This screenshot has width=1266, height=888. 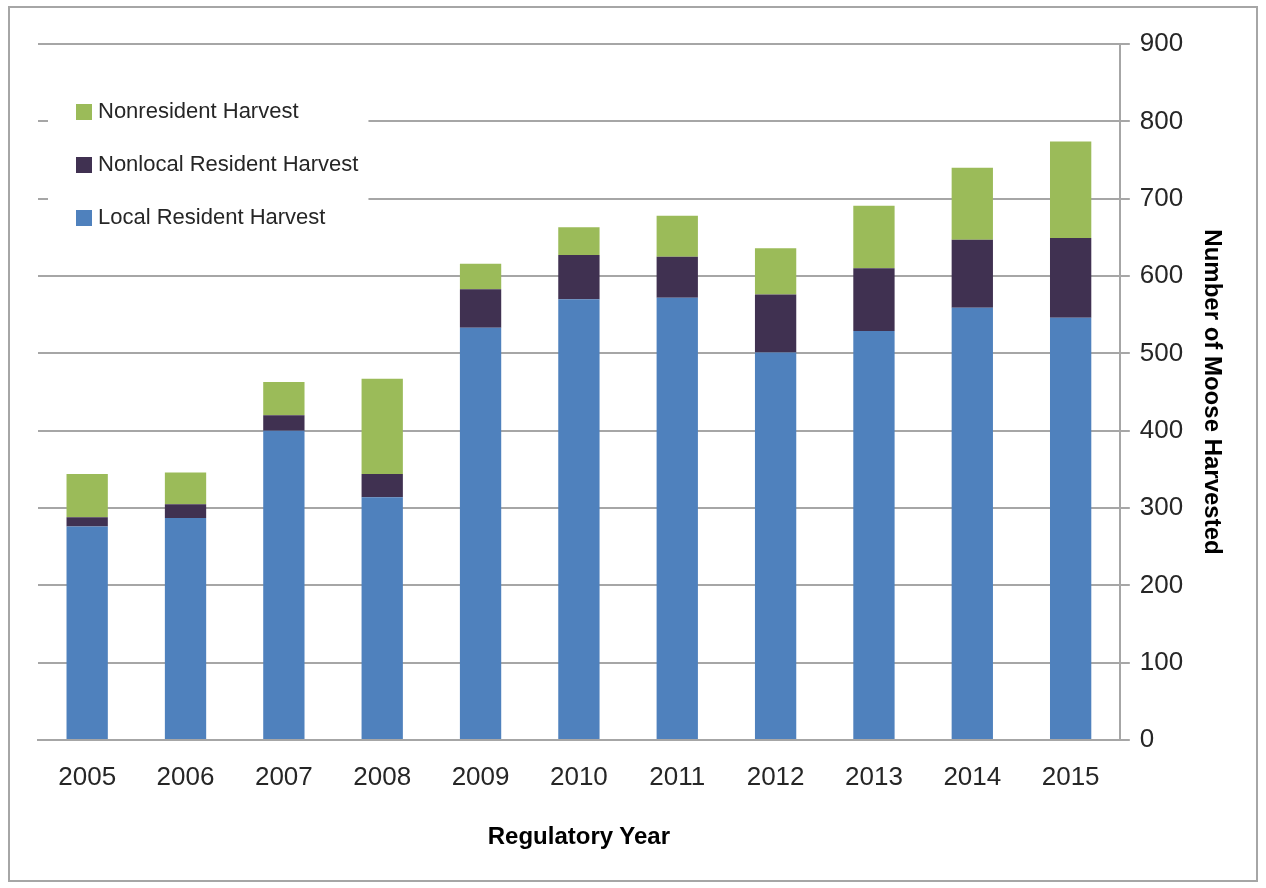 I want to click on x-tick-label: 2013, so click(x=874, y=775).